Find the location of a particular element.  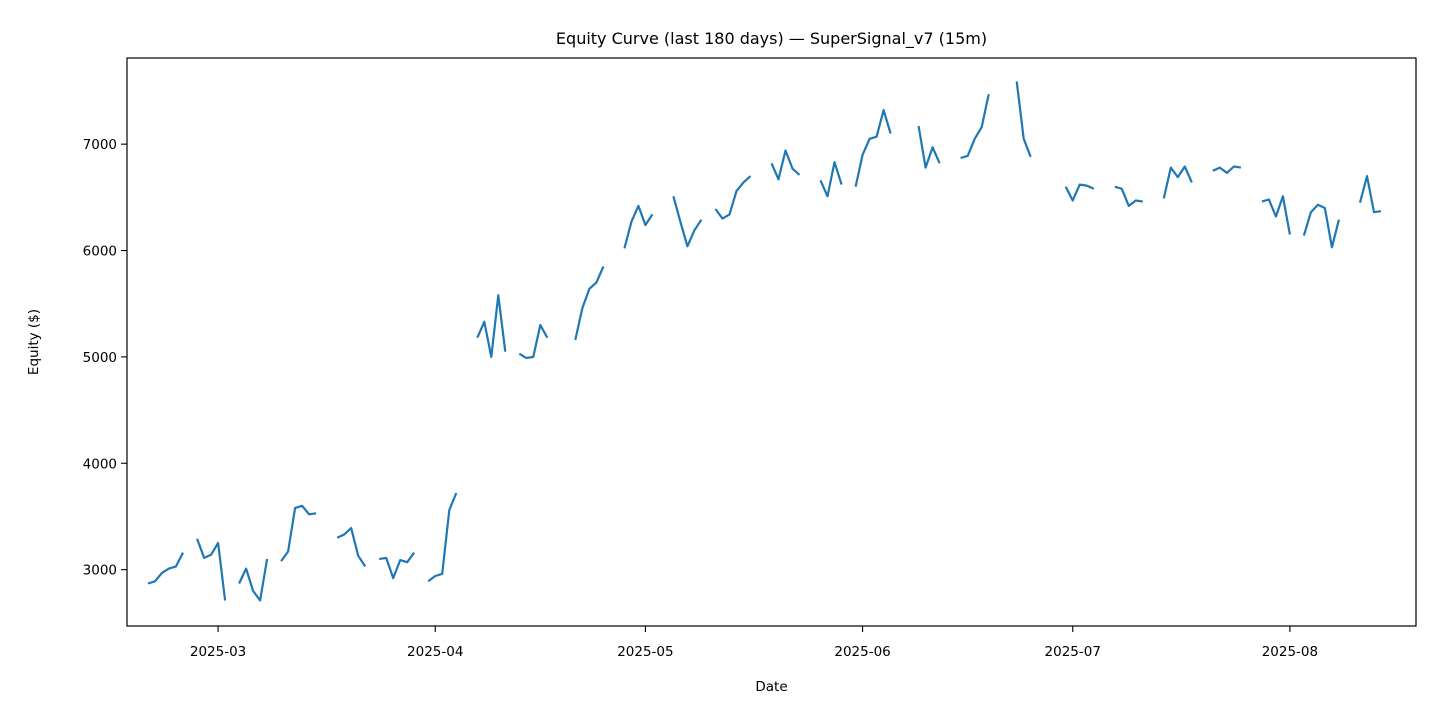

y-tick-label: 5000 is located at coordinates (100, 358).